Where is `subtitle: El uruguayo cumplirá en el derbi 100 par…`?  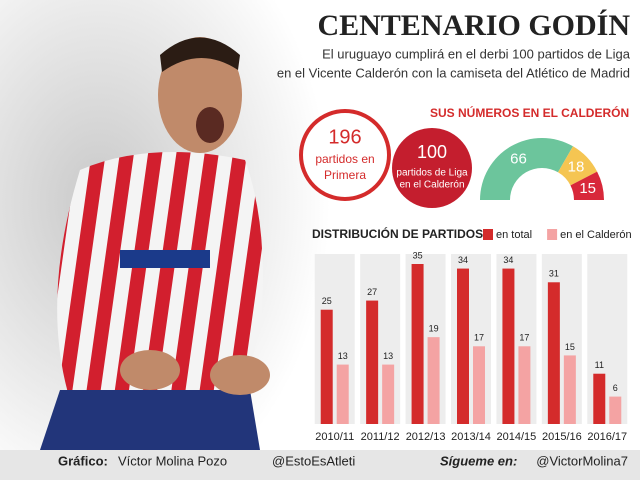
subtitle: El uruguayo cumplirá en el derbi 100 par… is located at coordinates (476, 53).